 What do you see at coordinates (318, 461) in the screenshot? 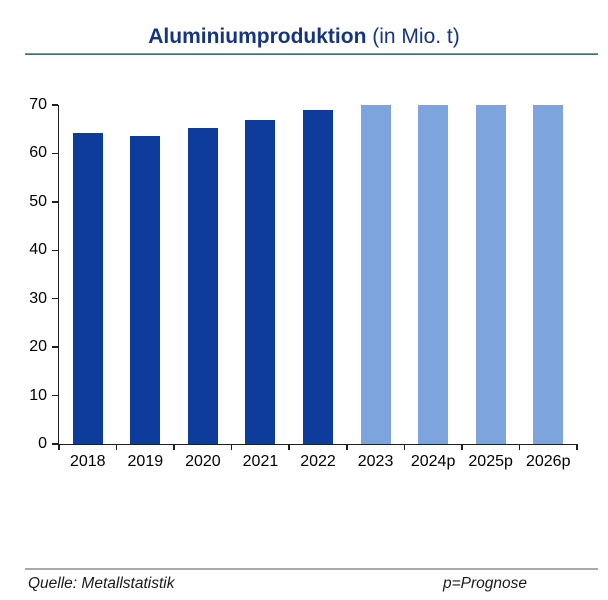
I see `x-axis-label-2022: 2022` at bounding box center [318, 461].